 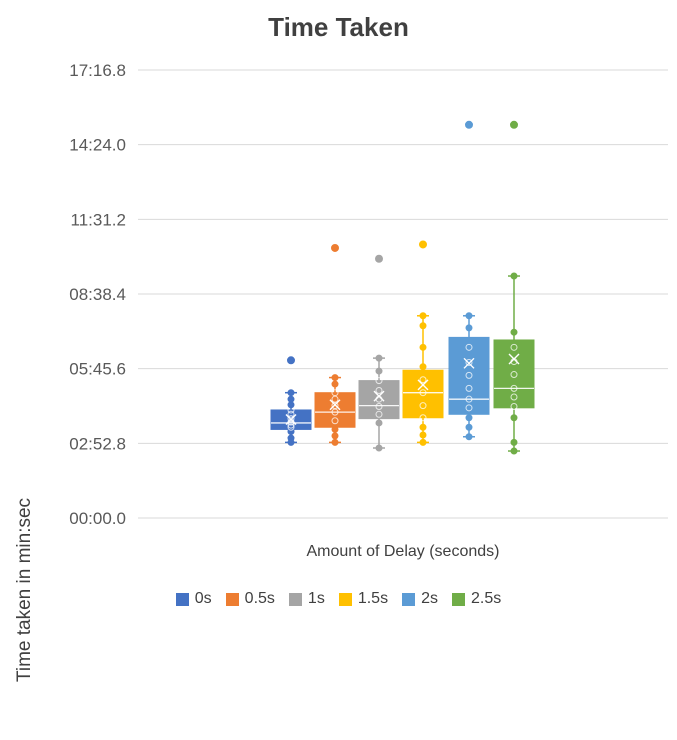 I want to click on box-series-0s, so click(x=291, y=401).